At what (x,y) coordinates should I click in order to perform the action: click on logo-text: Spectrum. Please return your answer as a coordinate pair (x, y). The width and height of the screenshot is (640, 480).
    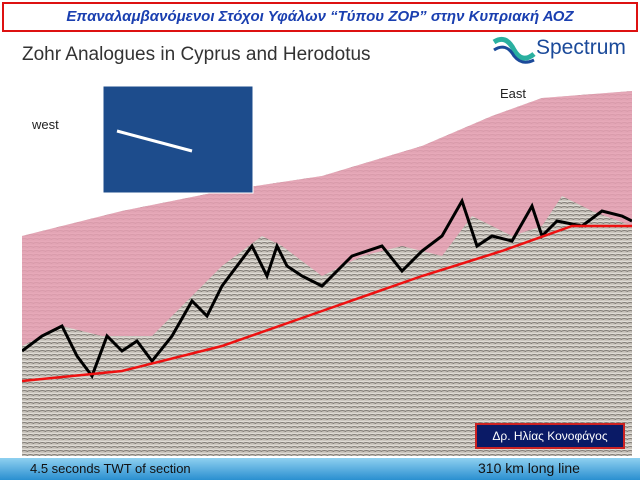
    Looking at the image, I should click on (581, 47).